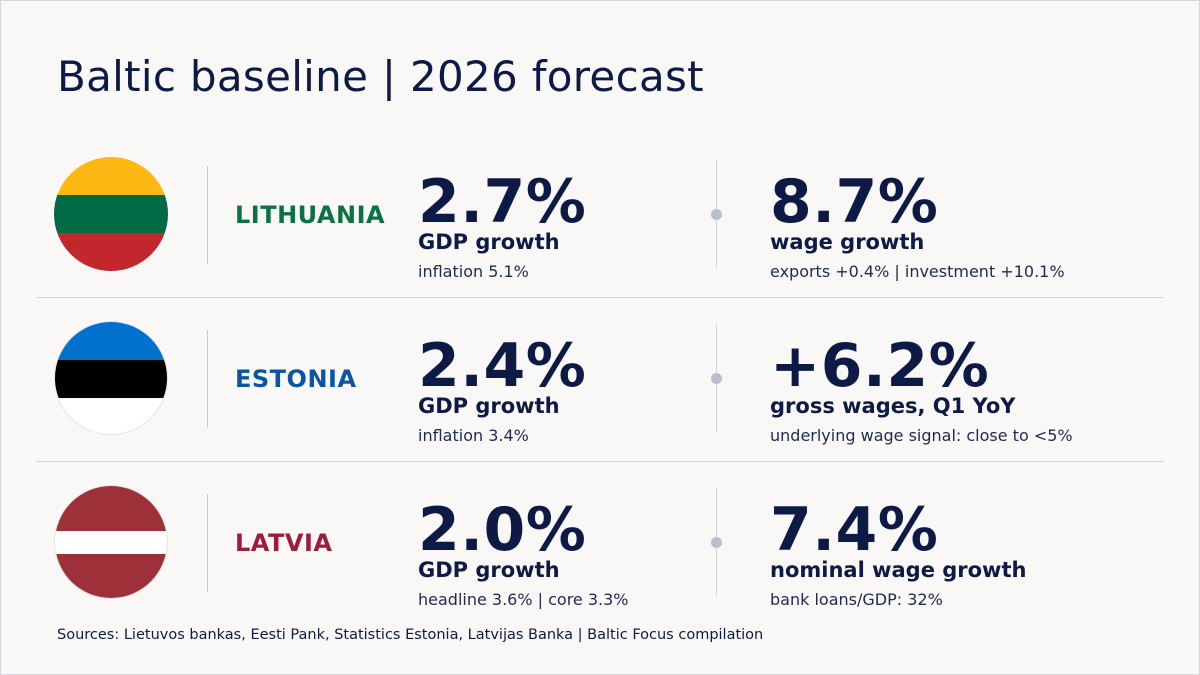 Image resolution: width=1200 pixels, height=675 pixels. What do you see at coordinates (111, 542) in the screenshot?
I see `latvia-flag-icon` at bounding box center [111, 542].